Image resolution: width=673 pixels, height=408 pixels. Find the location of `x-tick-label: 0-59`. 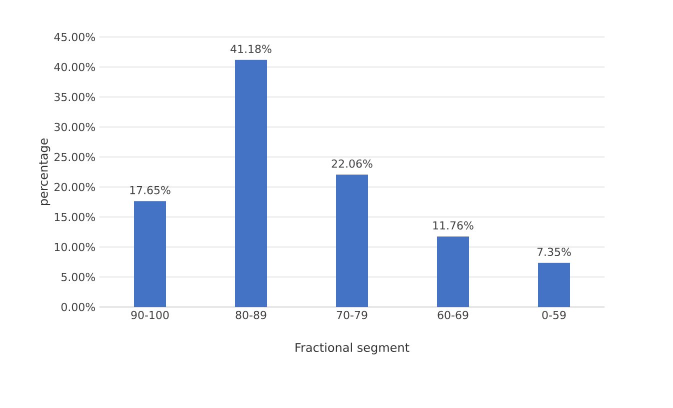

x-tick-label: 0-59 is located at coordinates (554, 315).